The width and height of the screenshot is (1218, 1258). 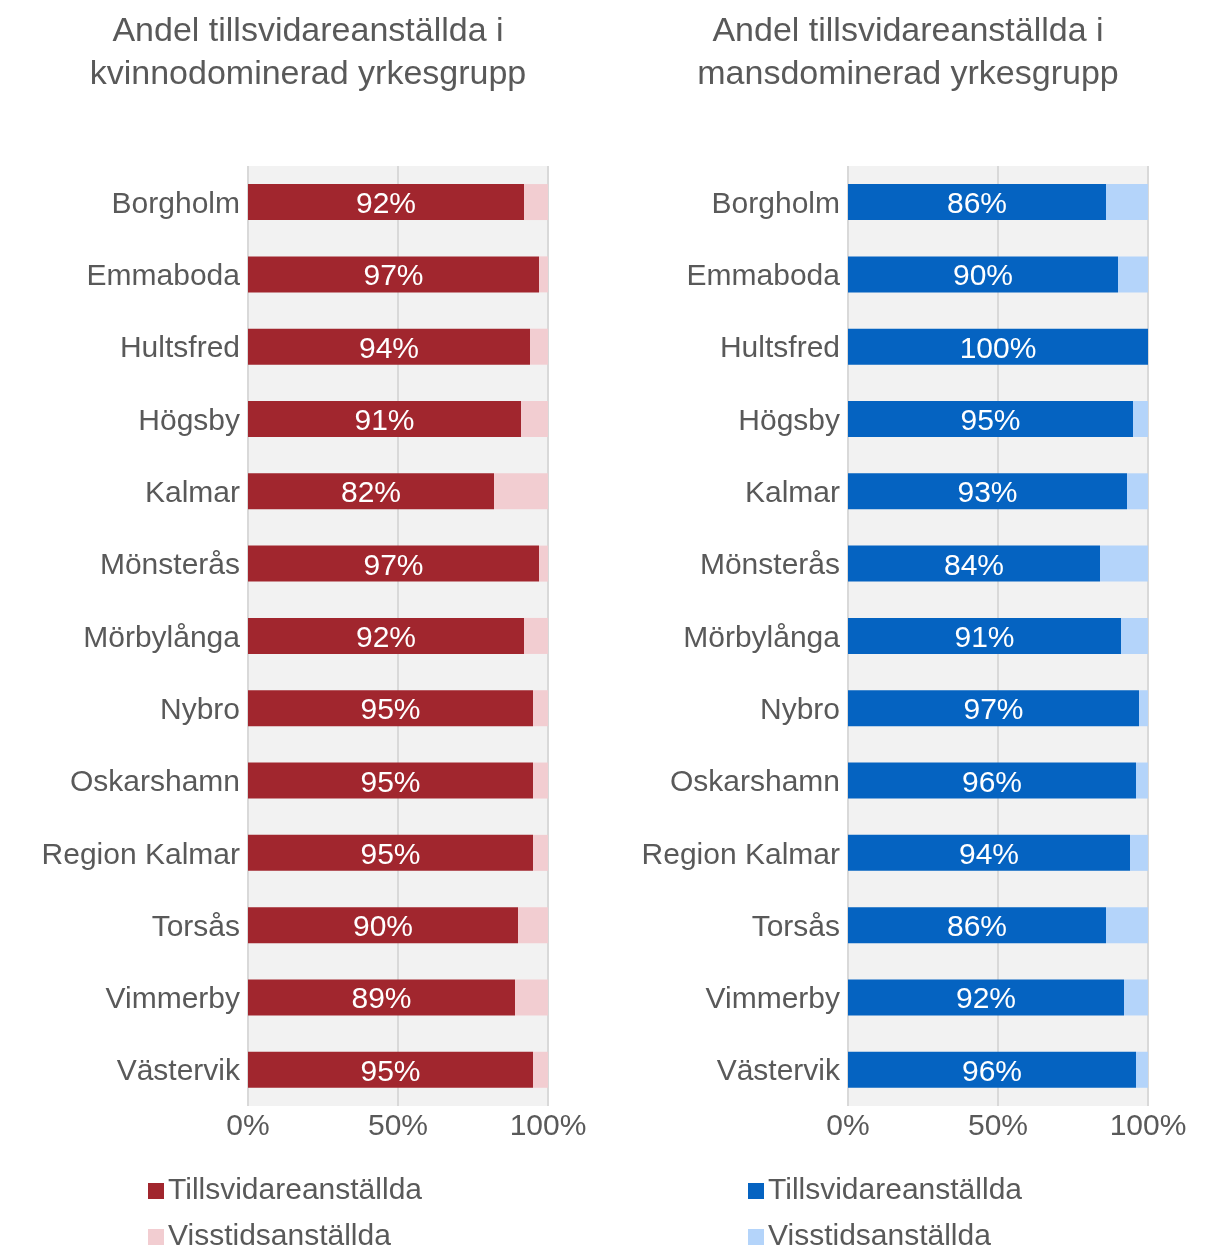 I want to click on chart-title: Andel tillsvidareanställda i mansdominerad yrkesgrupp, so click(x=908, y=51).